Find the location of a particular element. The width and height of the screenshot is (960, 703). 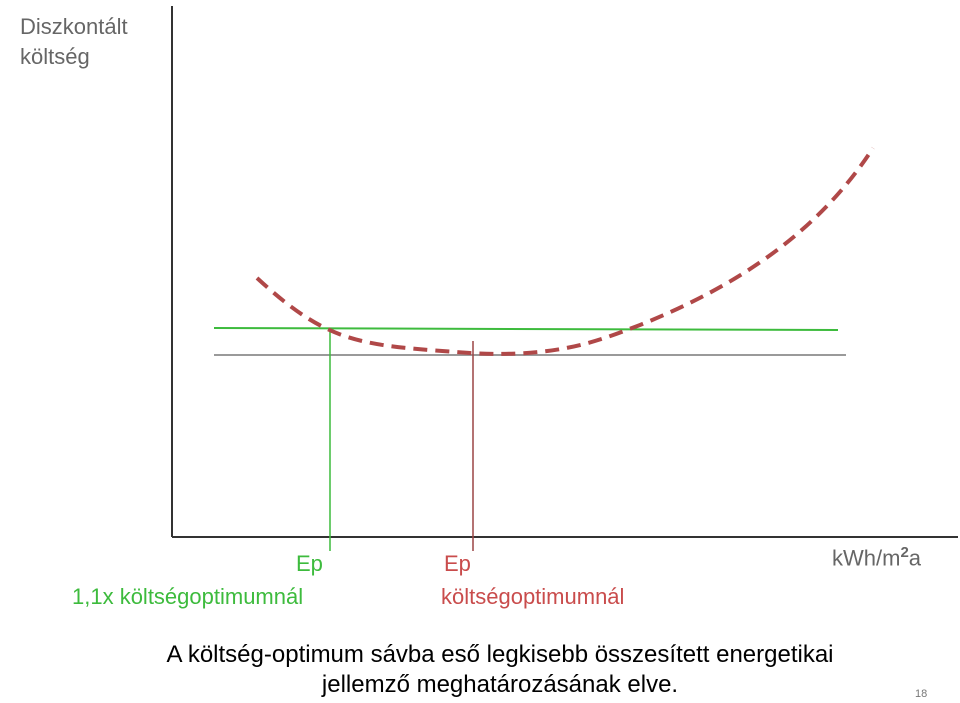

x-axis-label: kWh/m2a is located at coordinates (876, 557).